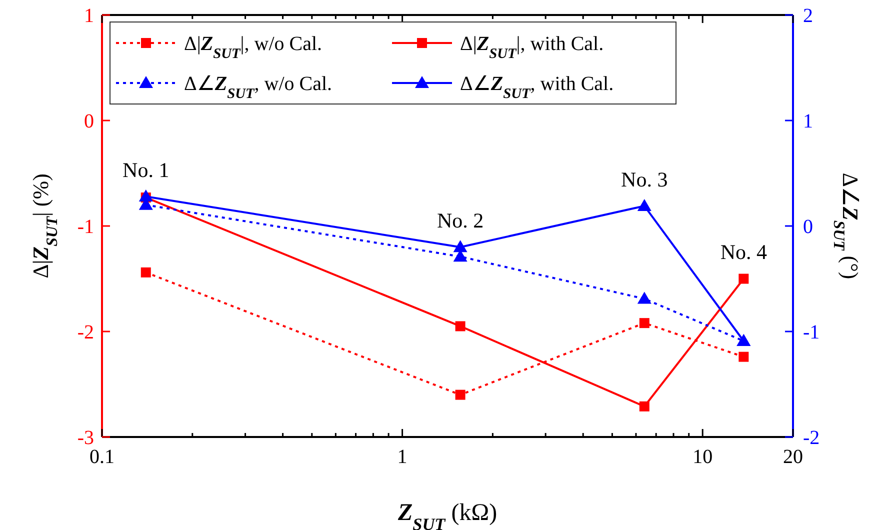 Image resolution: width=879 pixels, height=530 pixels. What do you see at coordinates (702, 457) in the screenshot?
I see `x-tick-label: 10` at bounding box center [702, 457].